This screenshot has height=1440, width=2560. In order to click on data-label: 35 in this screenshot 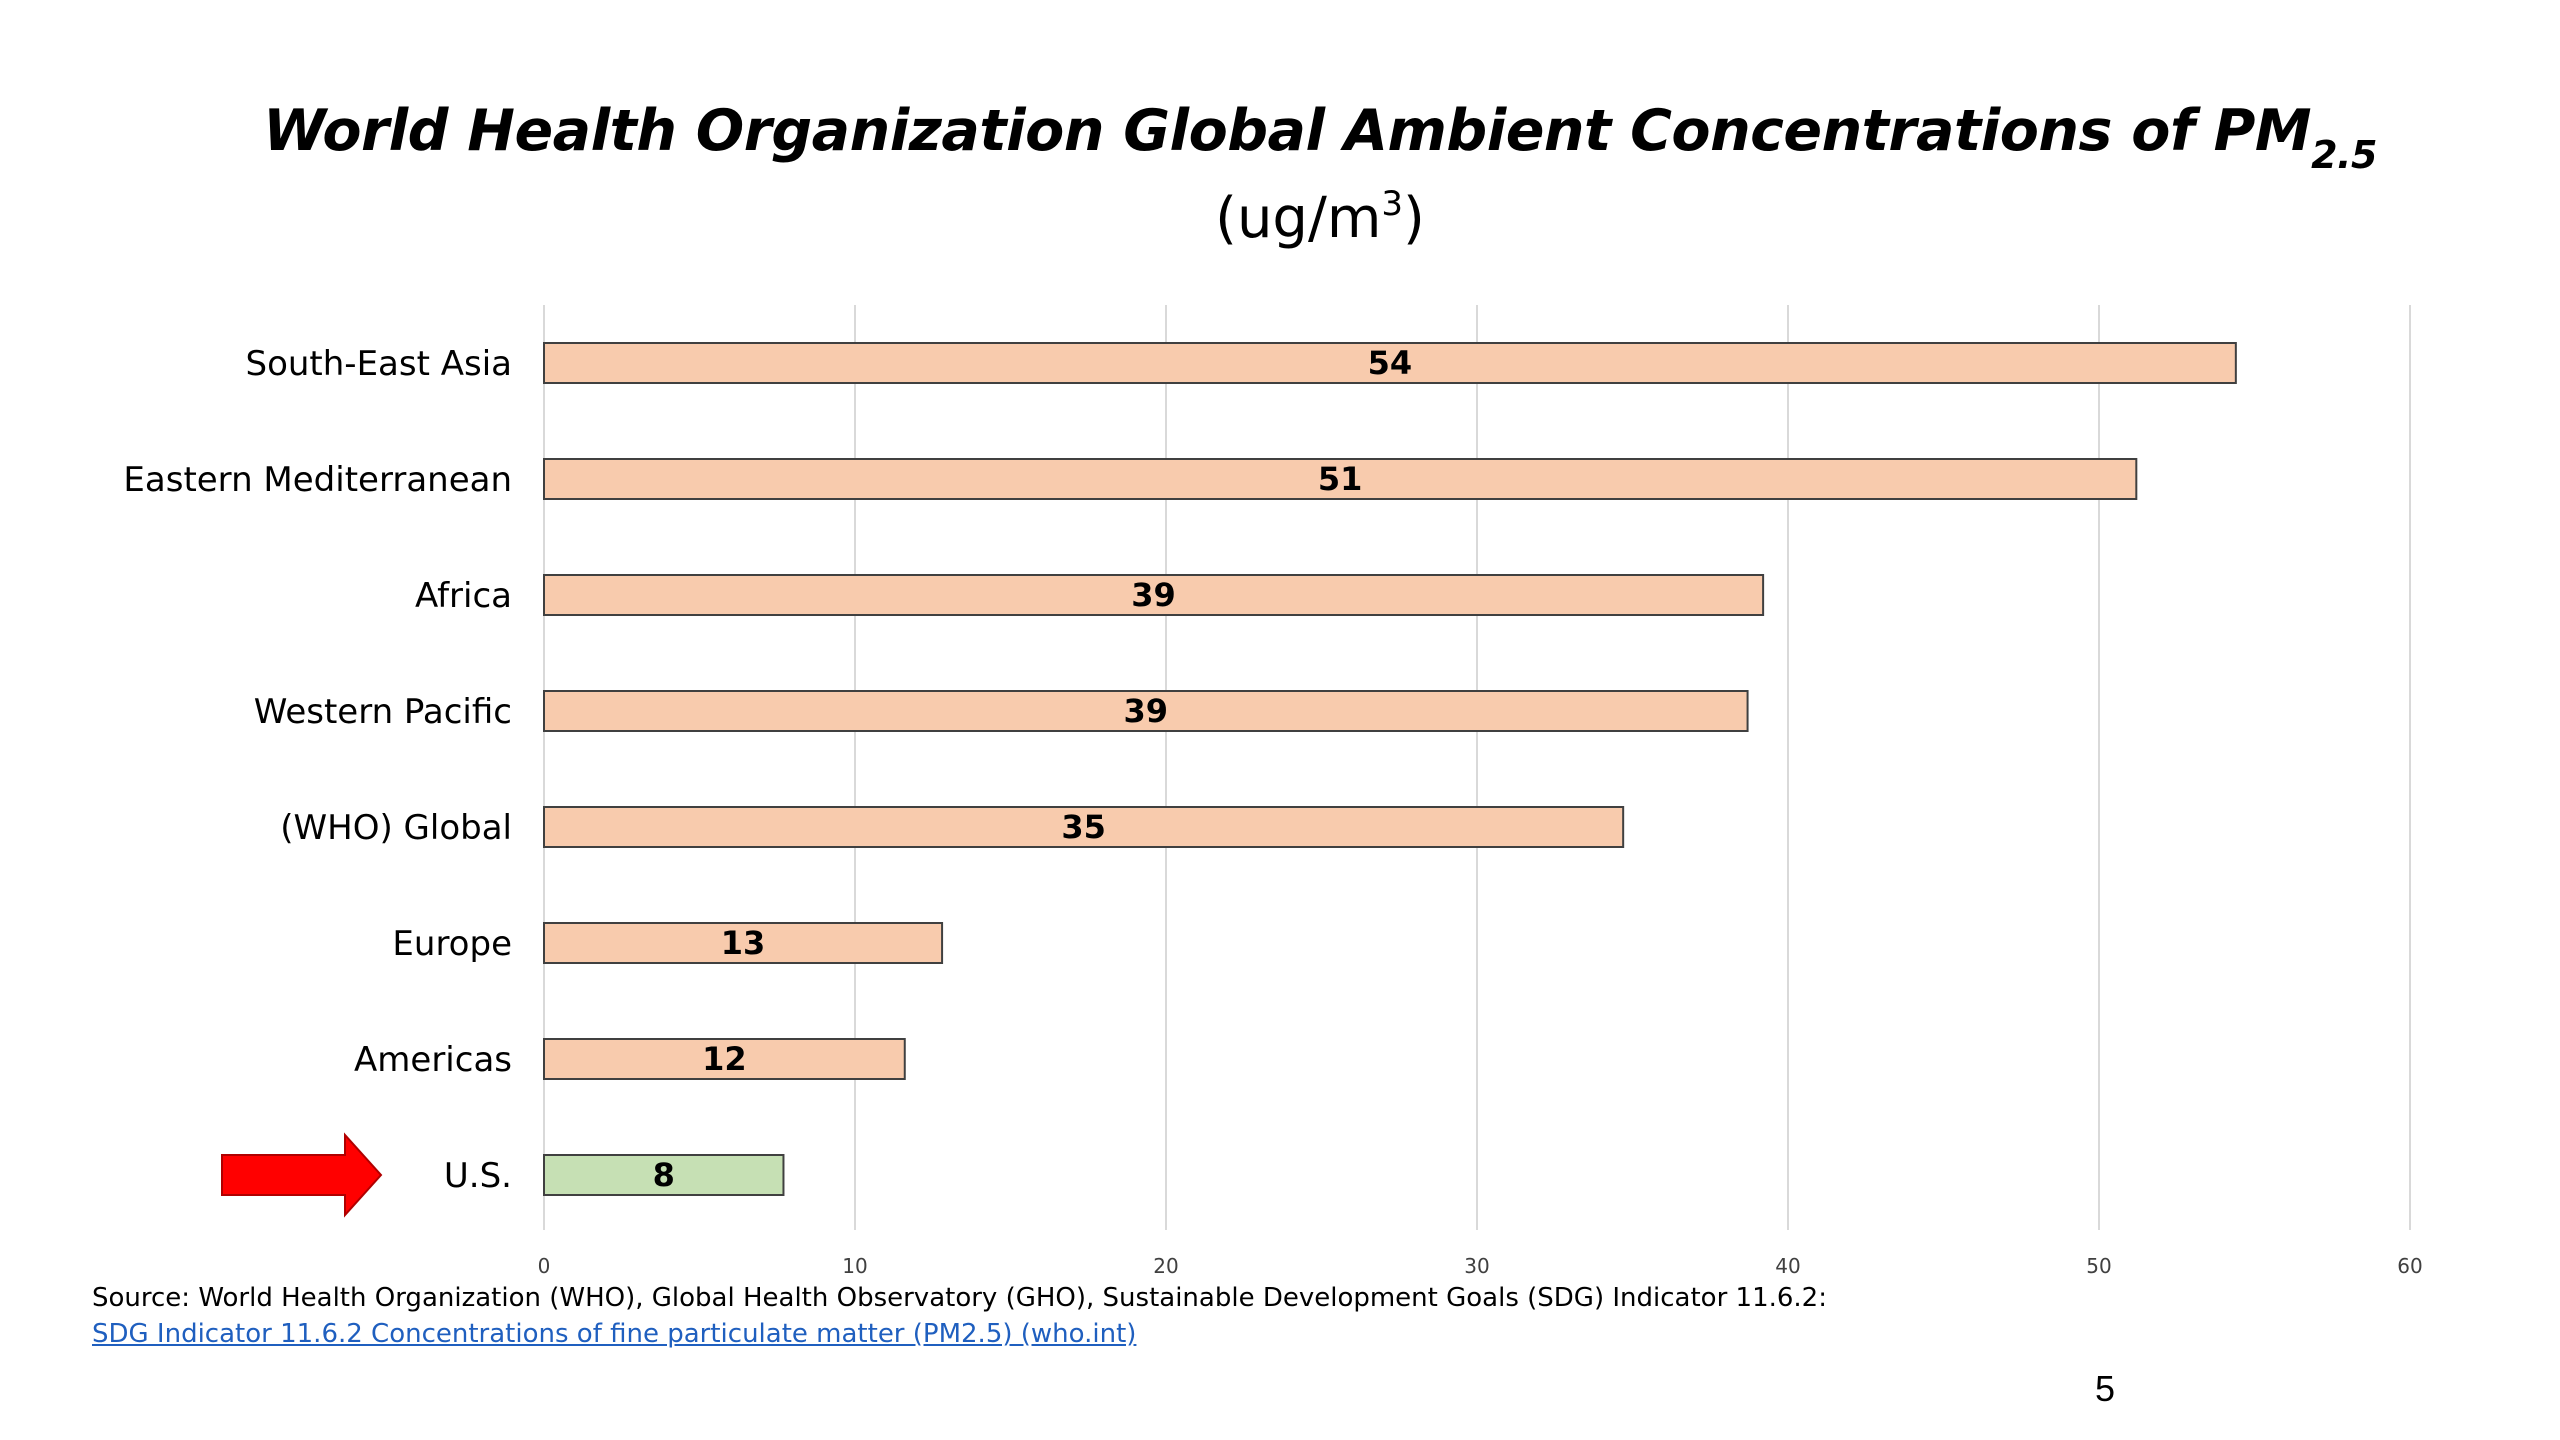, I will do `click(1083, 827)`.